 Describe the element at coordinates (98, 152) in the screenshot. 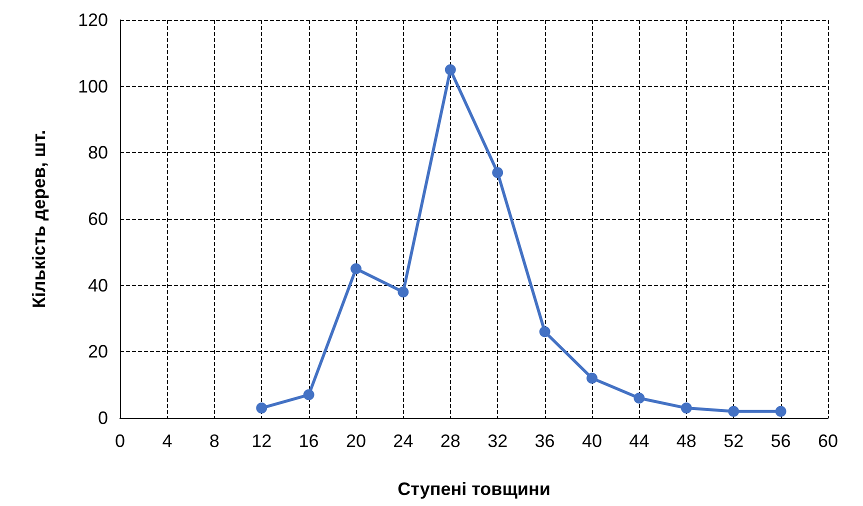

I see `y-tick-label: 80` at that location.